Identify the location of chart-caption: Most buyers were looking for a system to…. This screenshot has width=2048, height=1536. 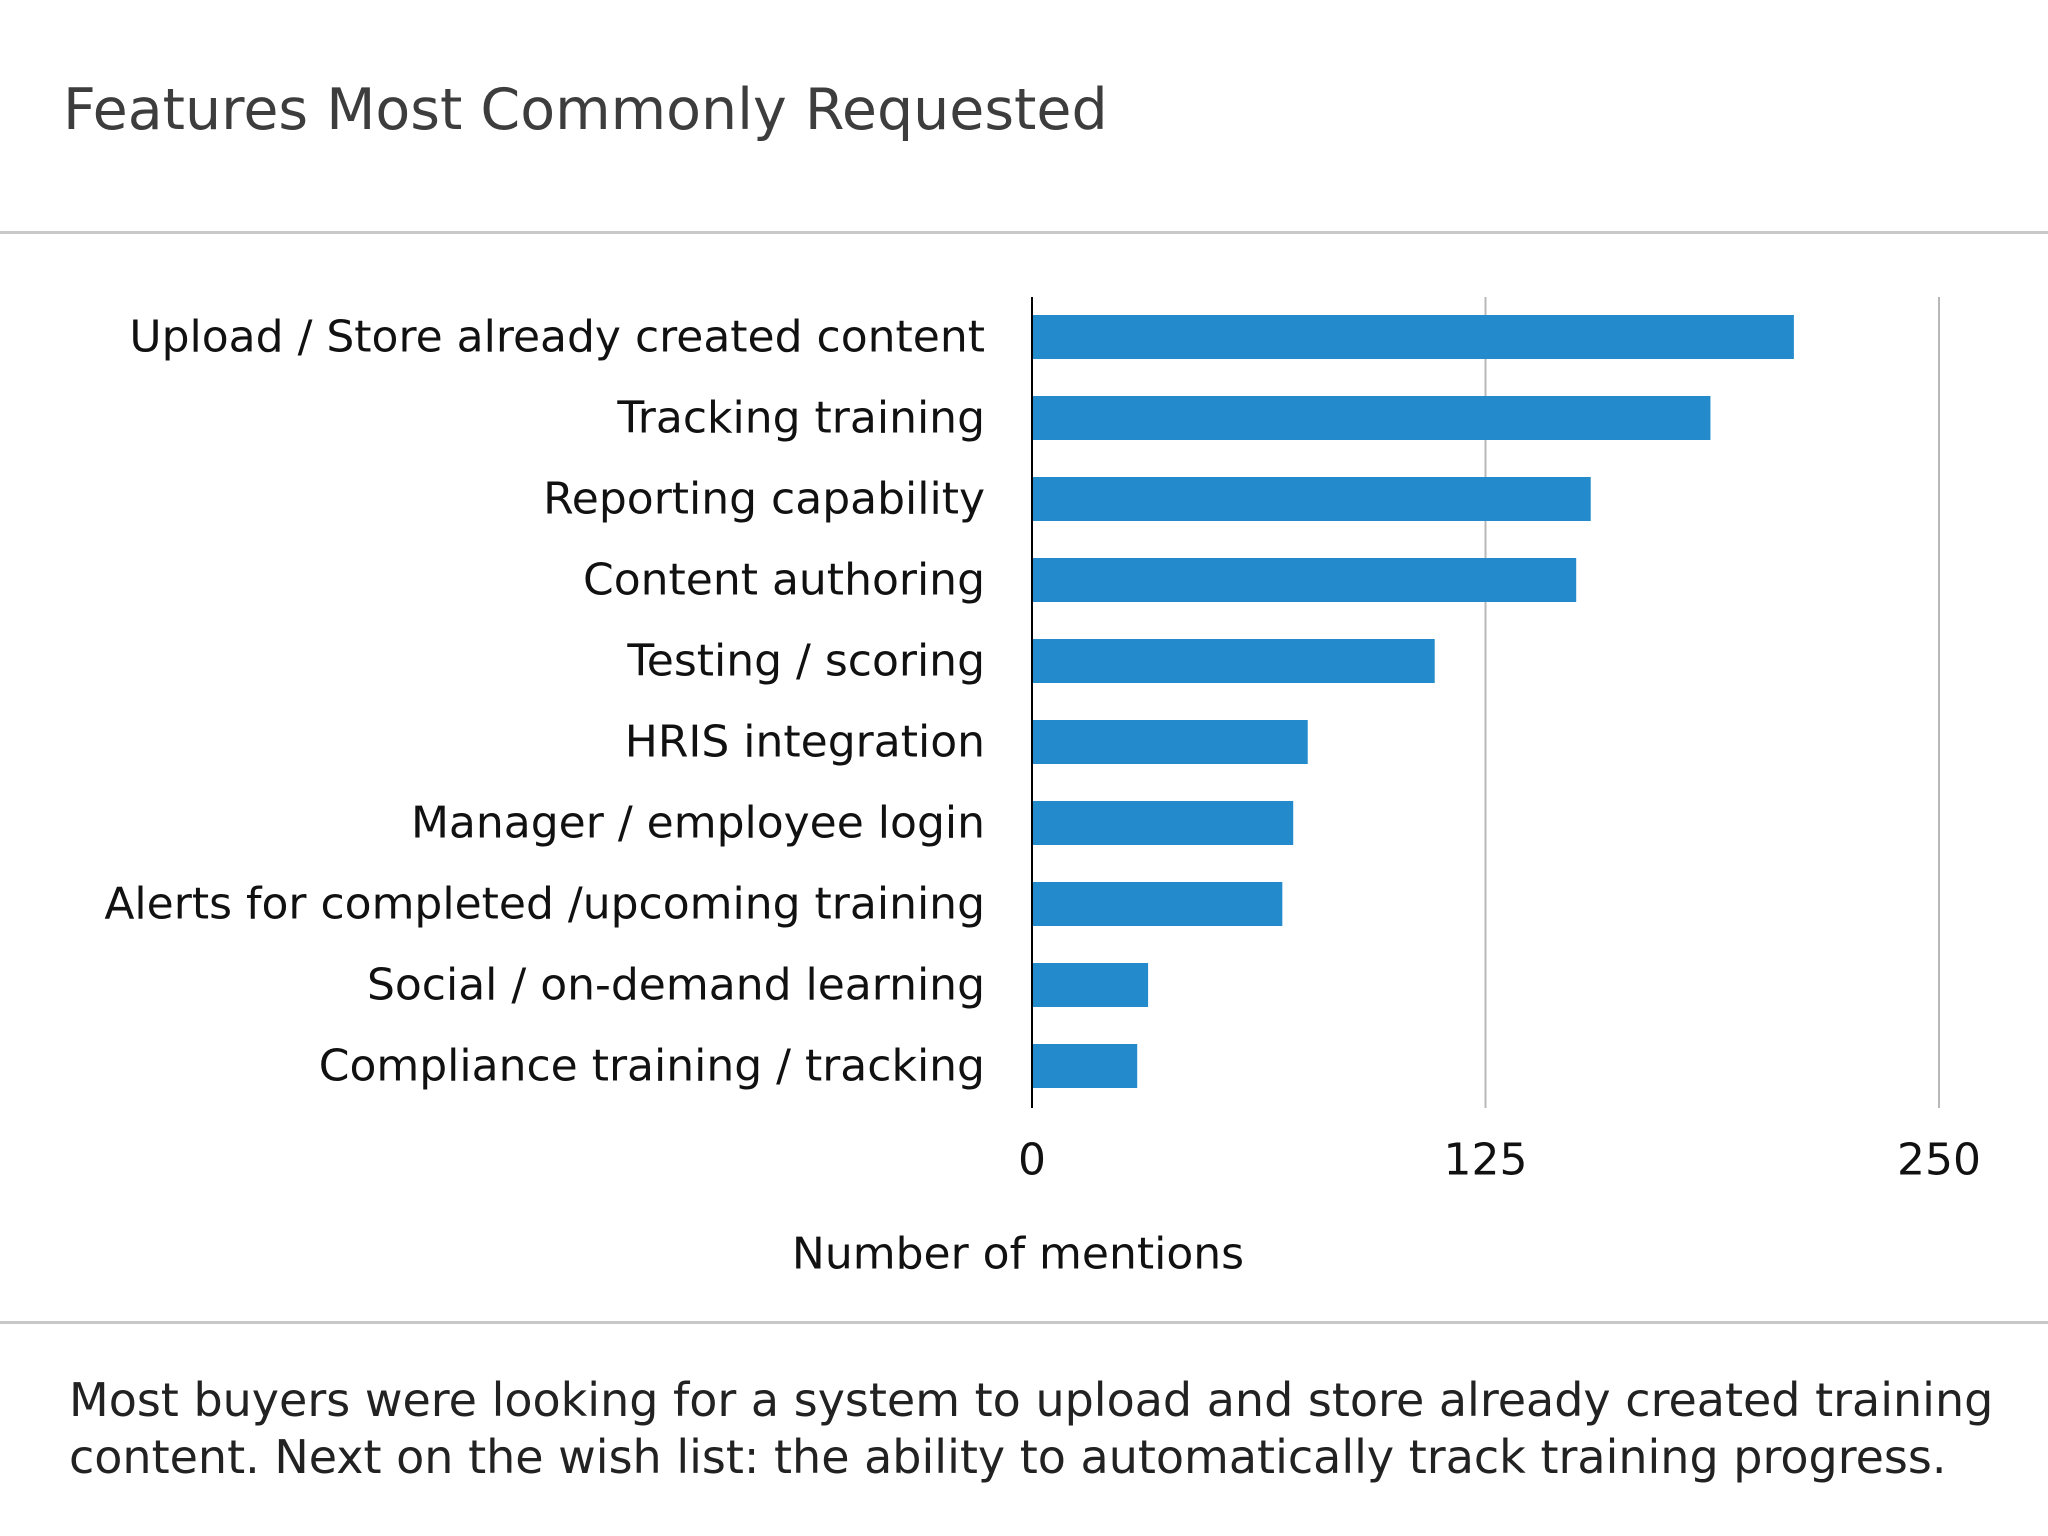
(1031, 1428).